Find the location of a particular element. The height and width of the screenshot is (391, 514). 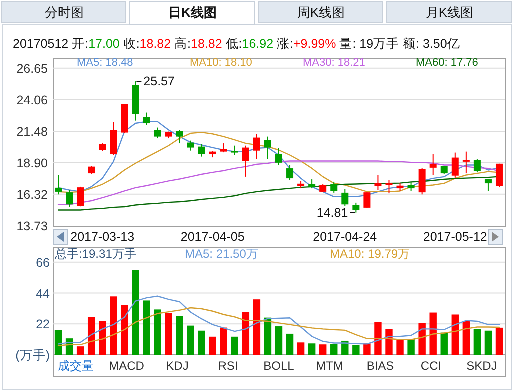

y-tick-label: 24.06 is located at coordinates (32, 100).